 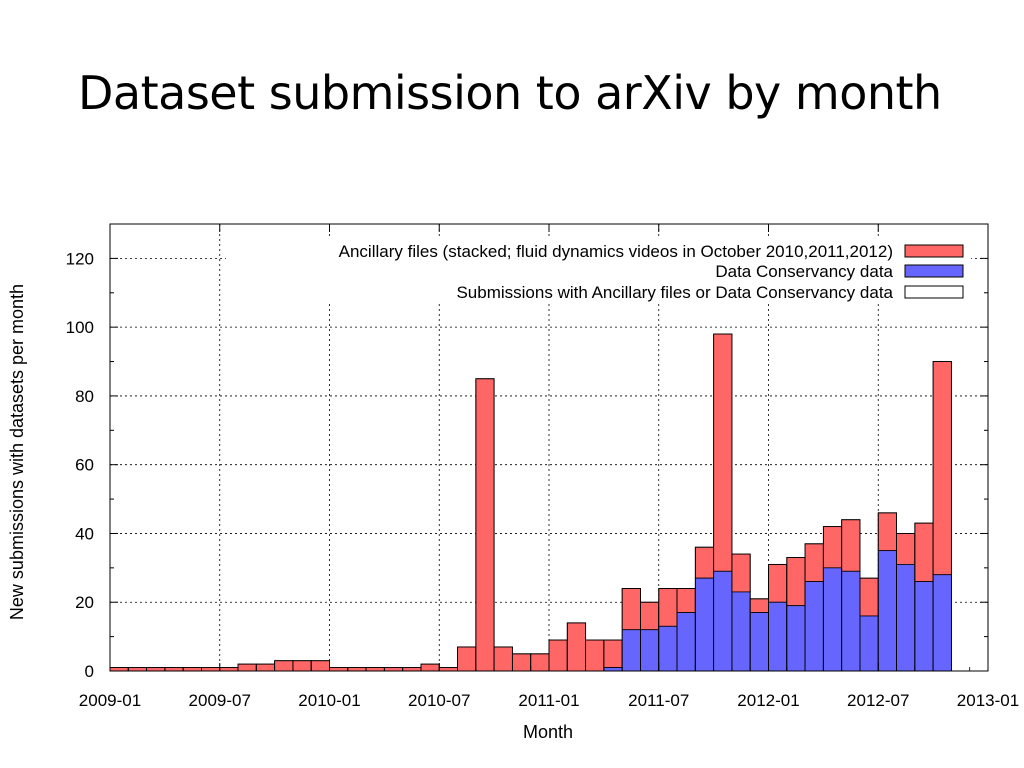 I want to click on slide-title: Dataset submission to arXiv by month, so click(x=510, y=93).